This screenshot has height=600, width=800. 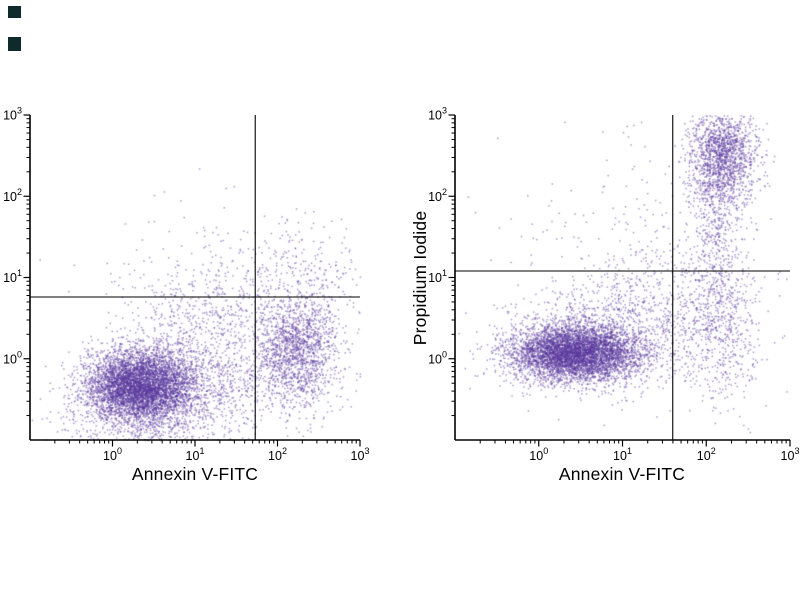 I want to click on right-plot-xaxis-title: Annexin V-FITC, so click(x=622, y=474).